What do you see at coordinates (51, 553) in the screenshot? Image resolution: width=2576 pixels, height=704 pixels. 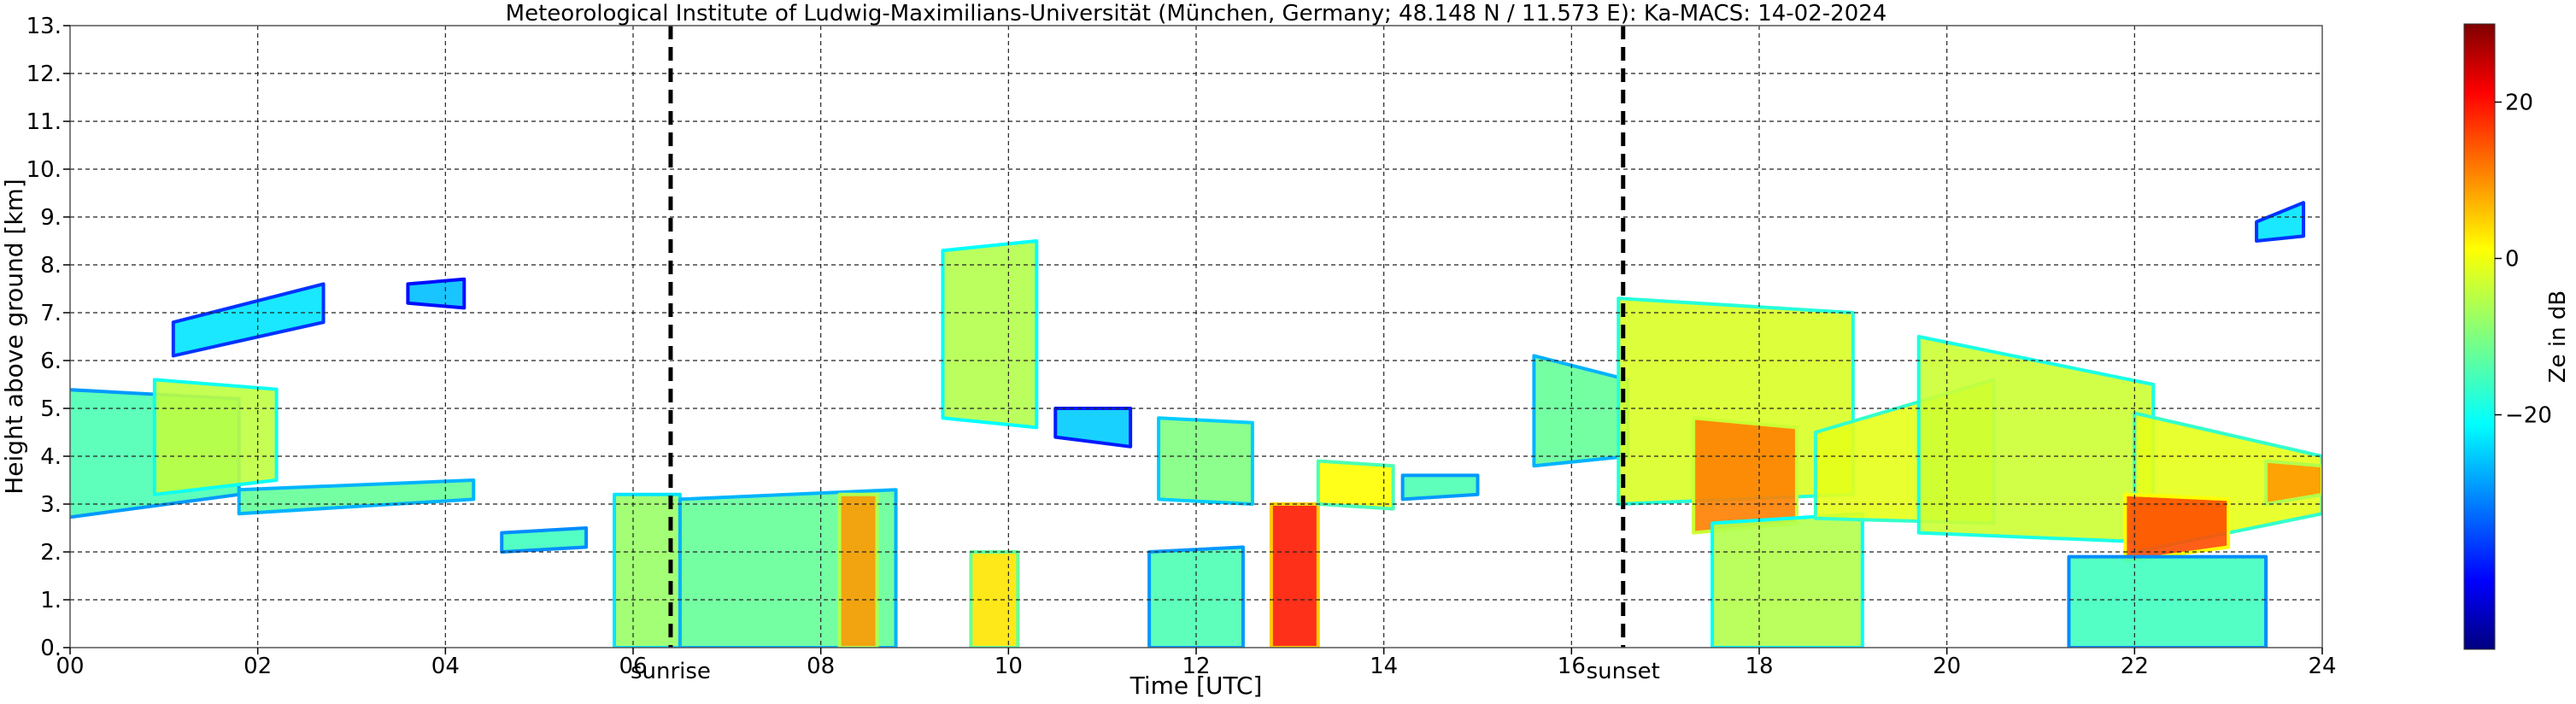 I see `y-tick-label: 2.` at bounding box center [51, 553].